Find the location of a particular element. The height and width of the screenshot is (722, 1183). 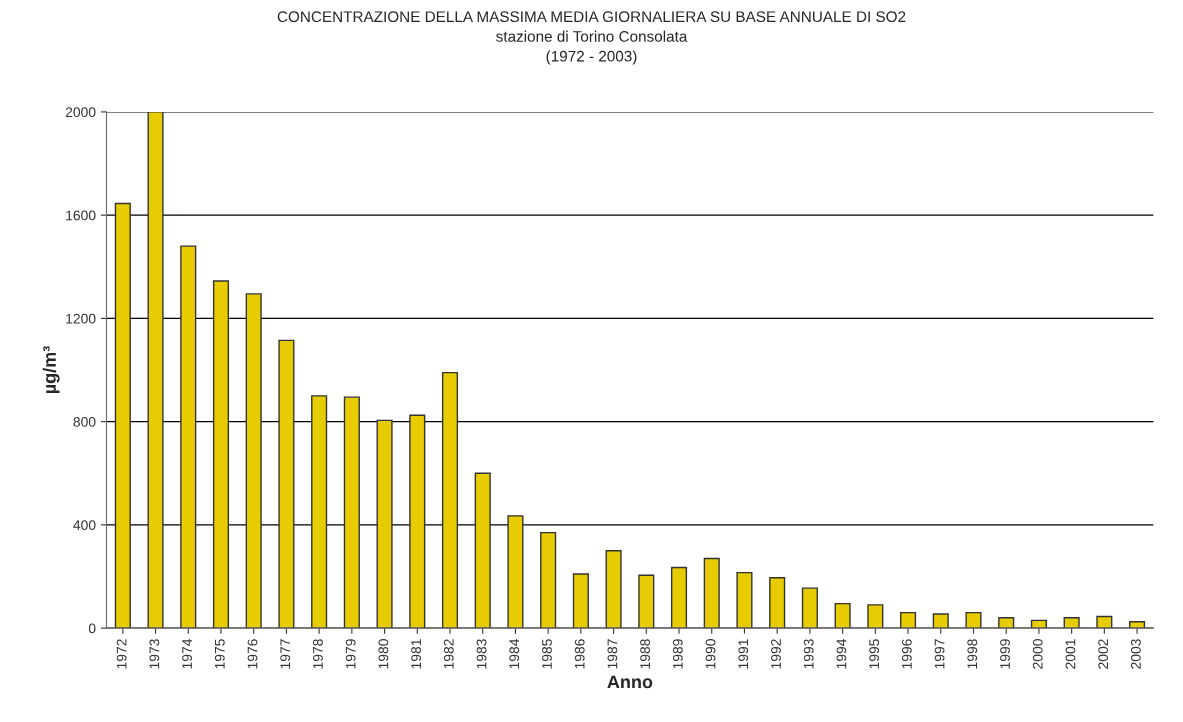

x-axis-title: Anno is located at coordinates (630, 682).